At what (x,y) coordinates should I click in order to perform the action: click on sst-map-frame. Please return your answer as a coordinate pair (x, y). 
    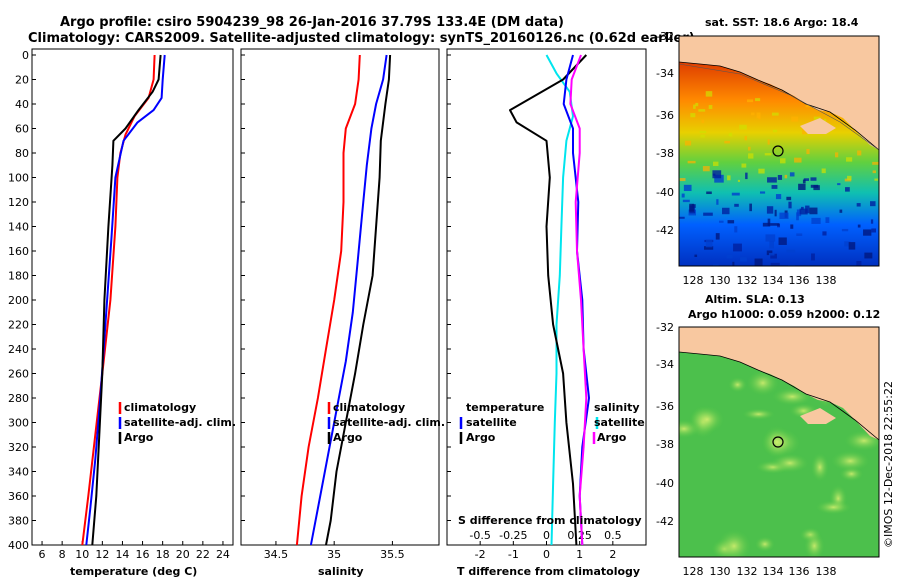
    Looking at the image, I should click on (779, 151).